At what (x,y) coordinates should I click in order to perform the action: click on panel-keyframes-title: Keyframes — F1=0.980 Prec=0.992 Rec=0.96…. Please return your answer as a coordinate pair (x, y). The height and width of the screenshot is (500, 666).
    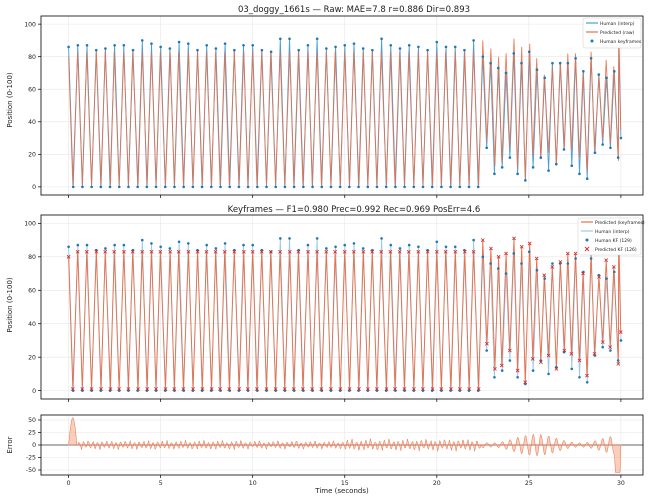
    Looking at the image, I should click on (354, 210).